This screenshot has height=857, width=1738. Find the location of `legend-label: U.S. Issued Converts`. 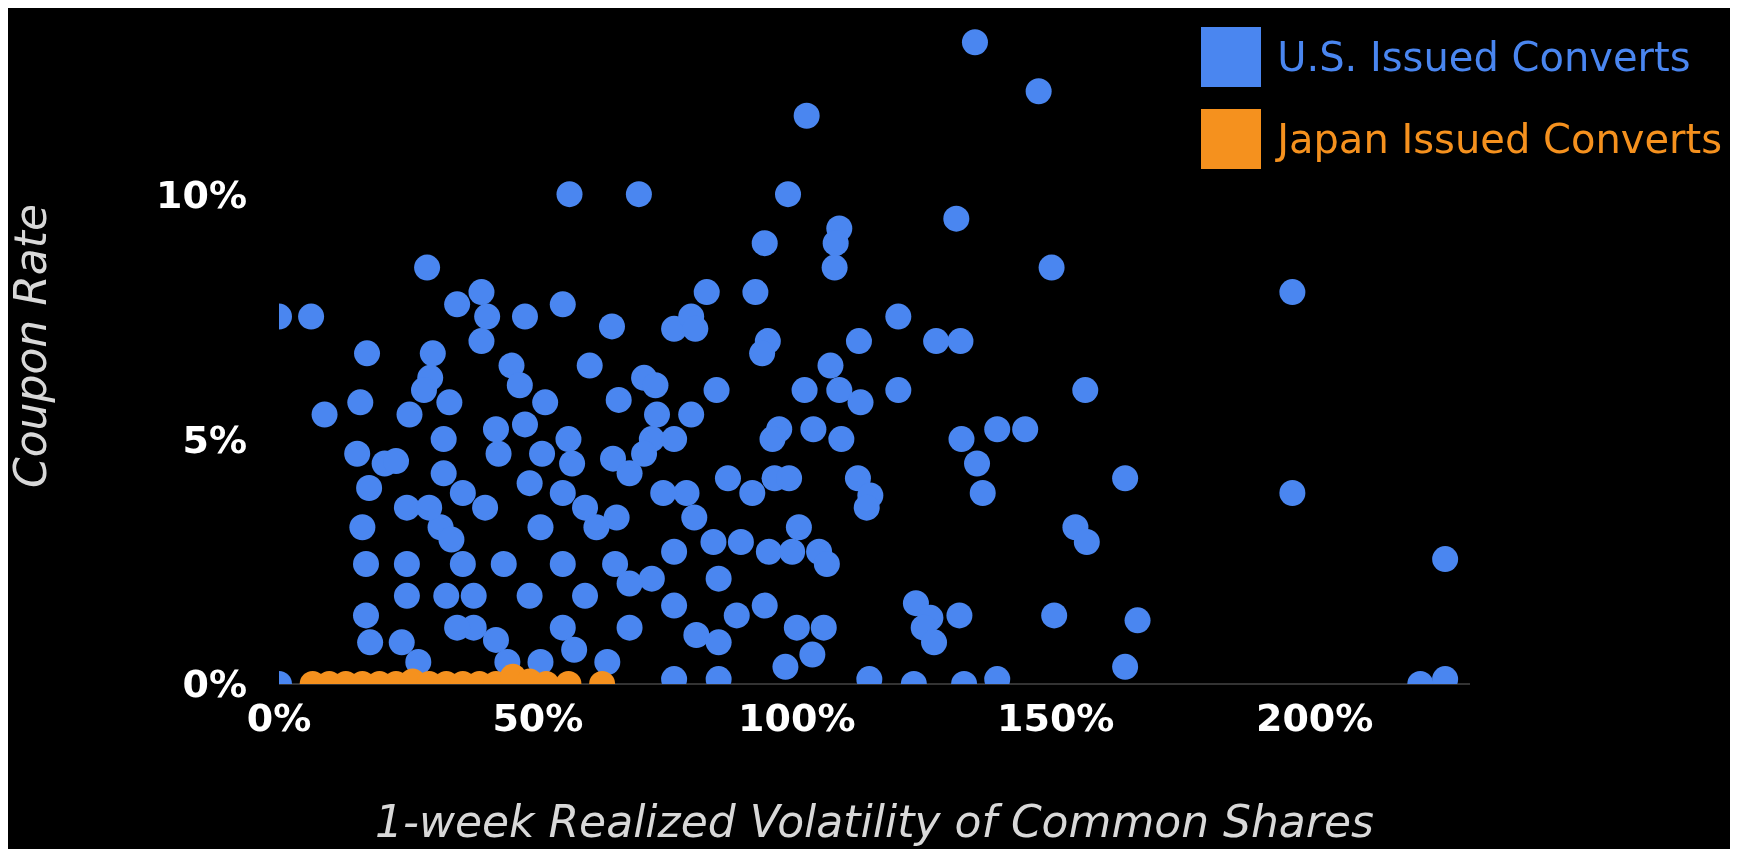

legend-label: U.S. Issued Converts is located at coordinates (1484, 57).